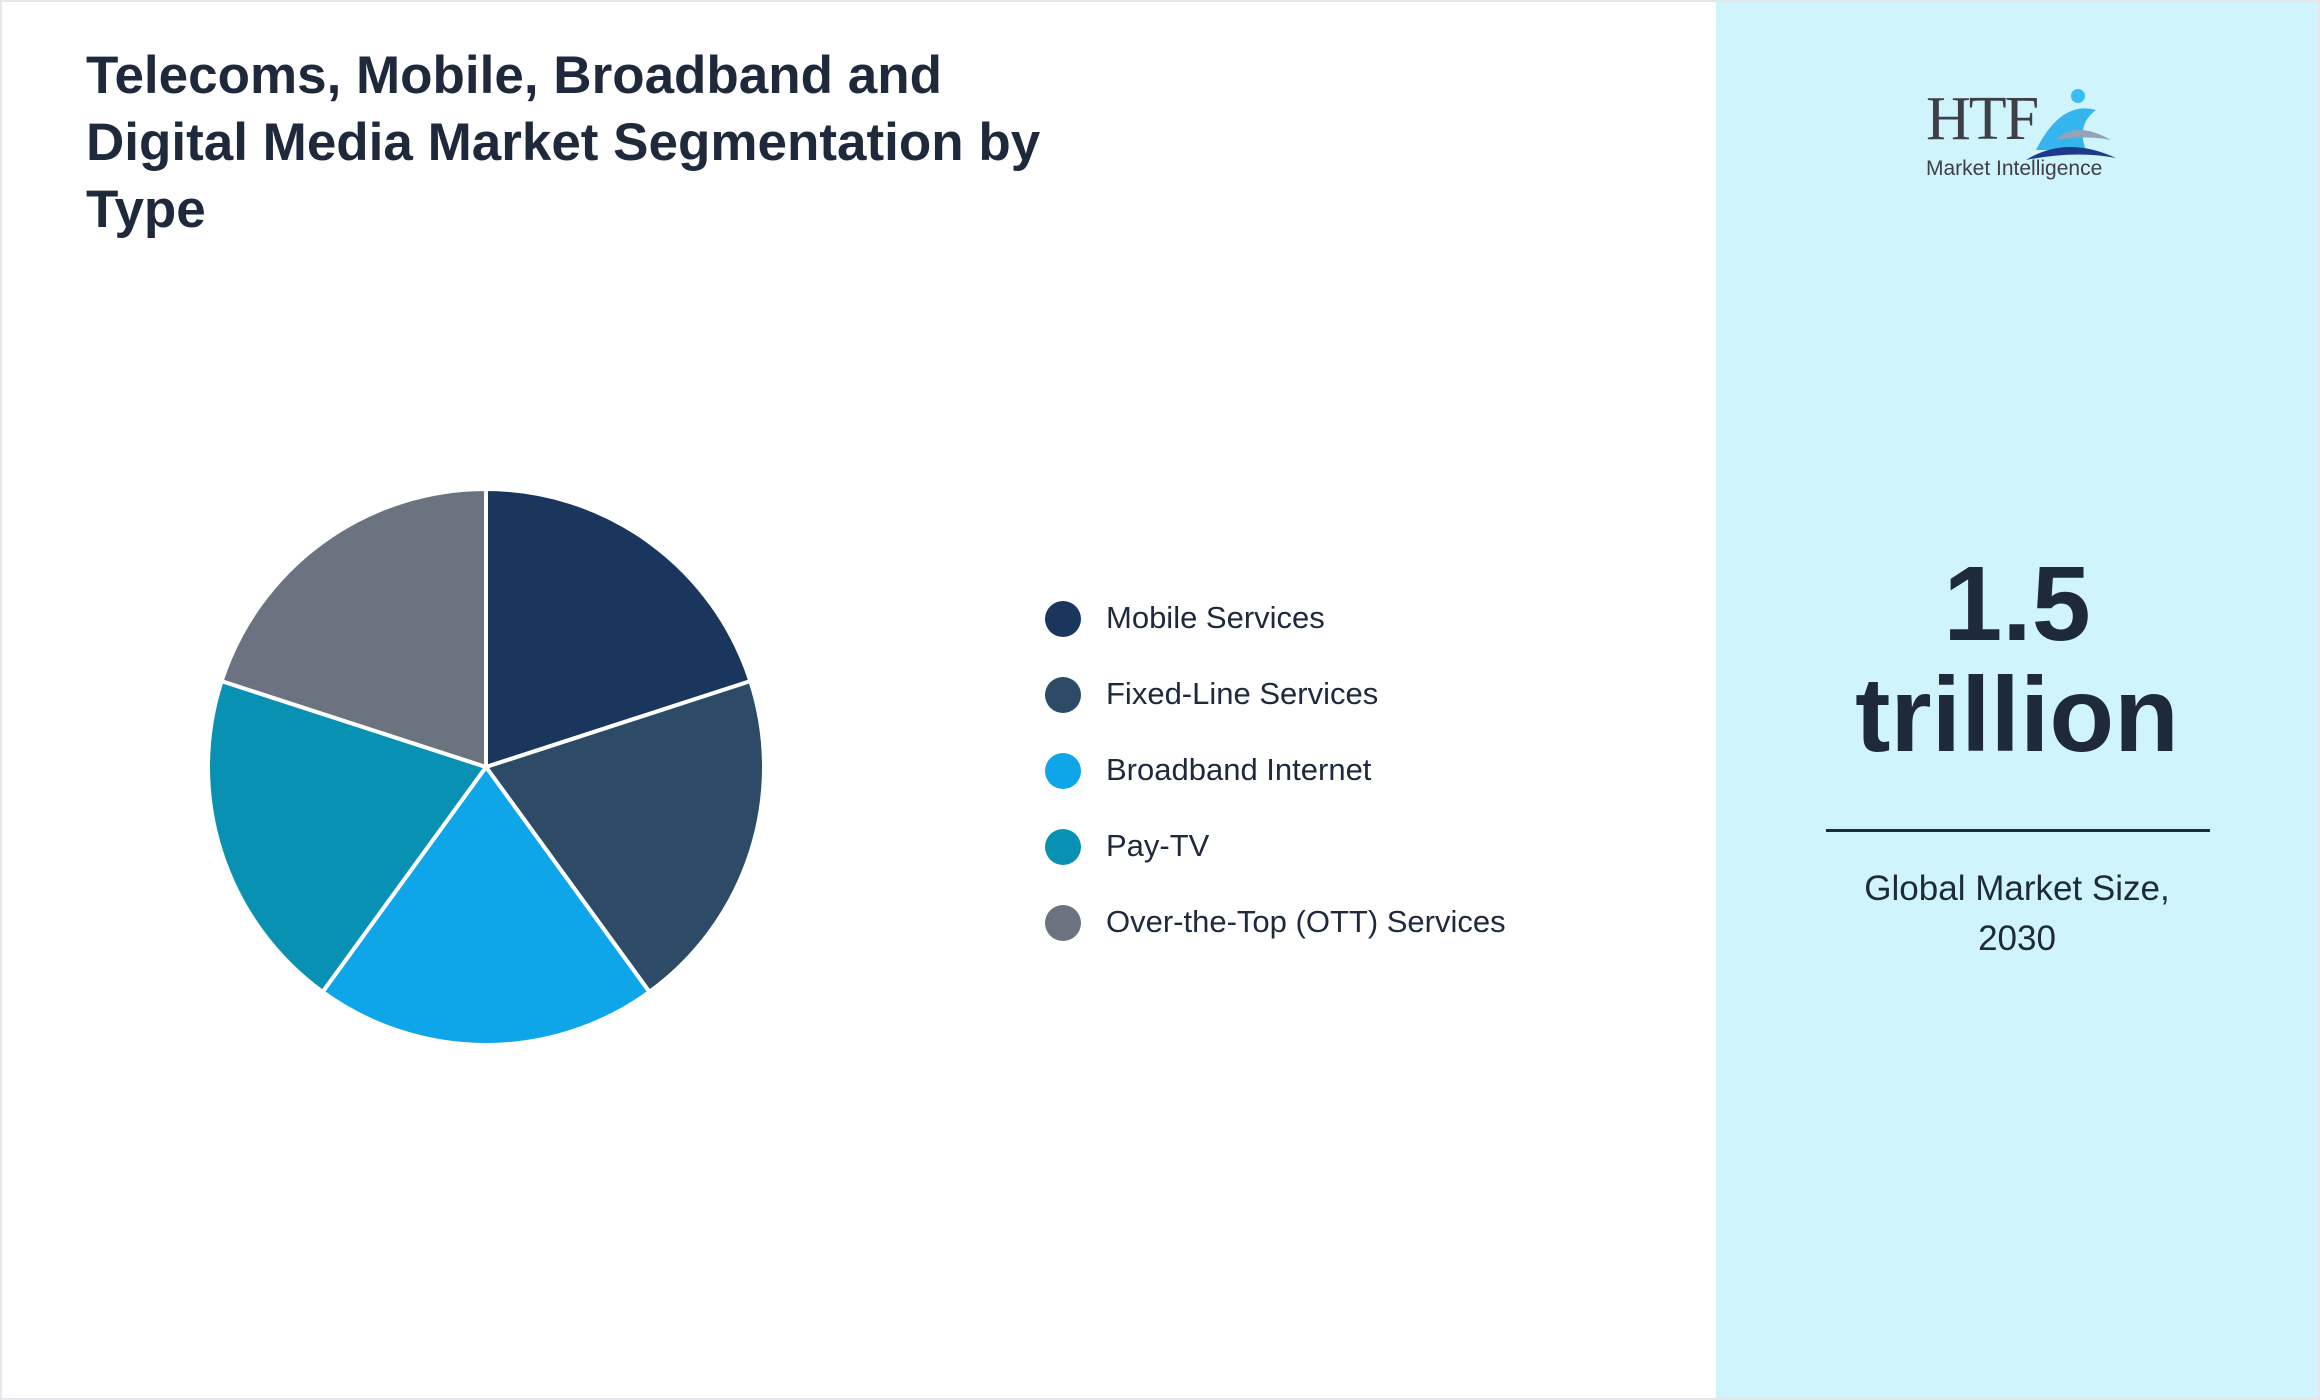 Image resolution: width=2320 pixels, height=1400 pixels. What do you see at coordinates (2017, 715) in the screenshot?
I see `market-size-unit: trillion` at bounding box center [2017, 715].